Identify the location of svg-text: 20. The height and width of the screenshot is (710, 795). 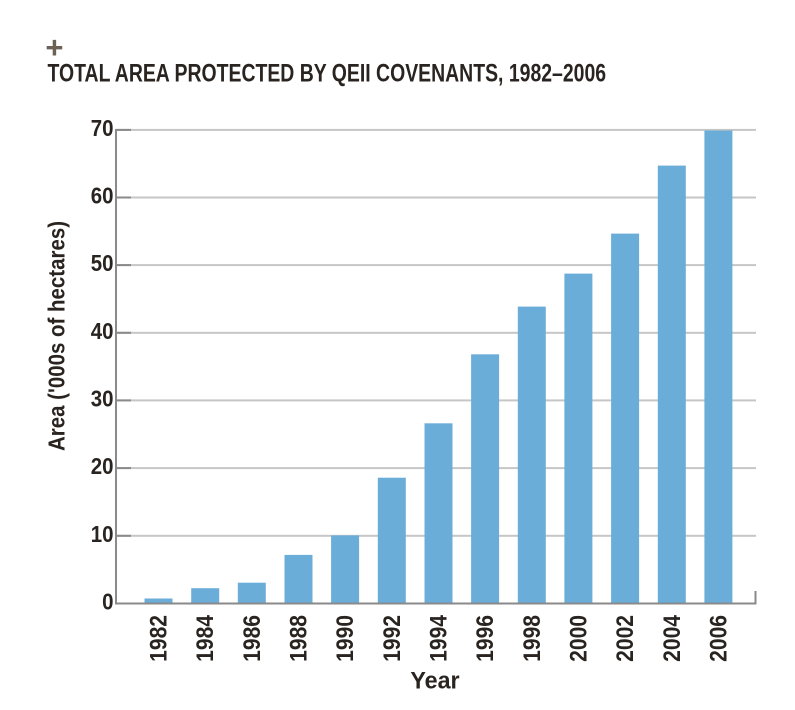
(102, 466).